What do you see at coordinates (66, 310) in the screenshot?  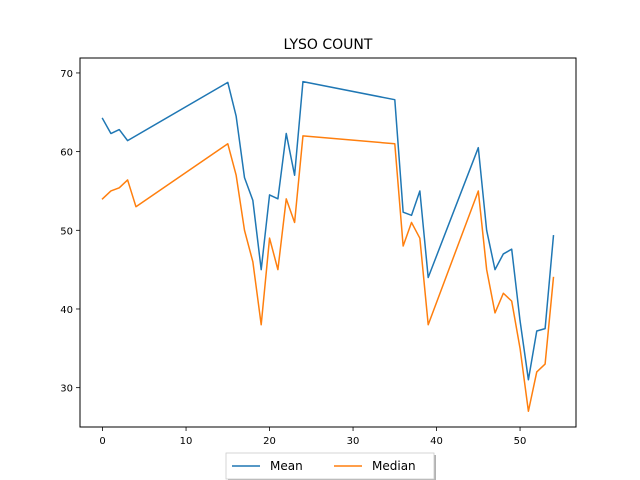 I see `y-tick-label: 40` at bounding box center [66, 310].